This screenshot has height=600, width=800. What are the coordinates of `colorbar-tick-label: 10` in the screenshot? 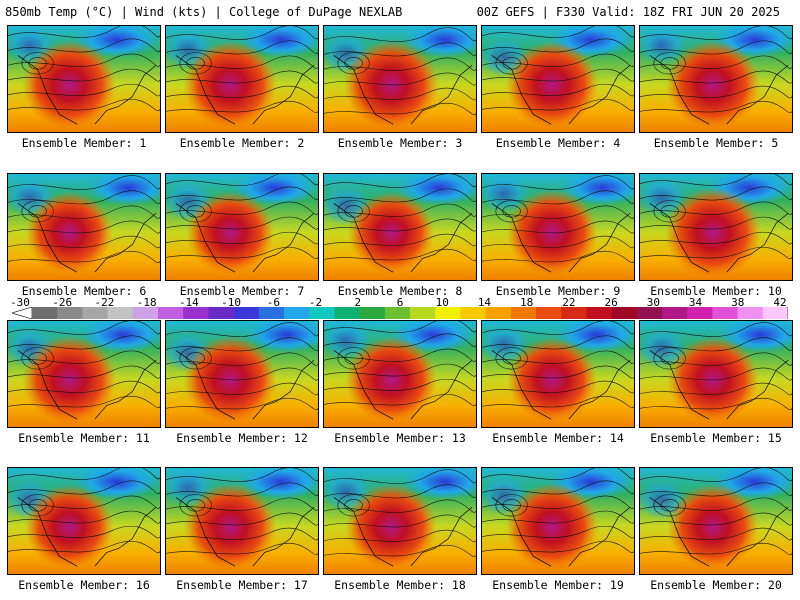 It's located at (442, 302).